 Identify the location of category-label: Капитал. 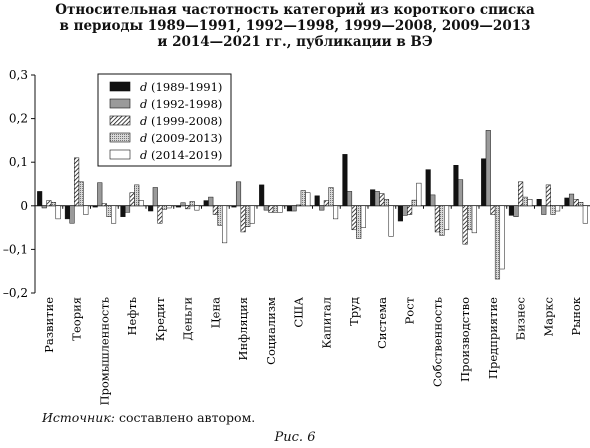
(326, 323).